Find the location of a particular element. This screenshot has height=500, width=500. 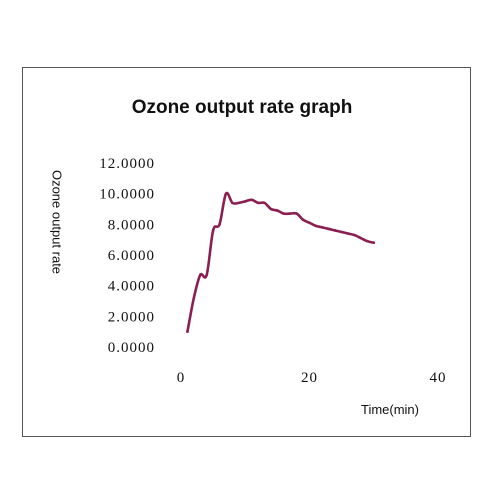

chart-title: Ozone output rate graph is located at coordinates (242, 107).